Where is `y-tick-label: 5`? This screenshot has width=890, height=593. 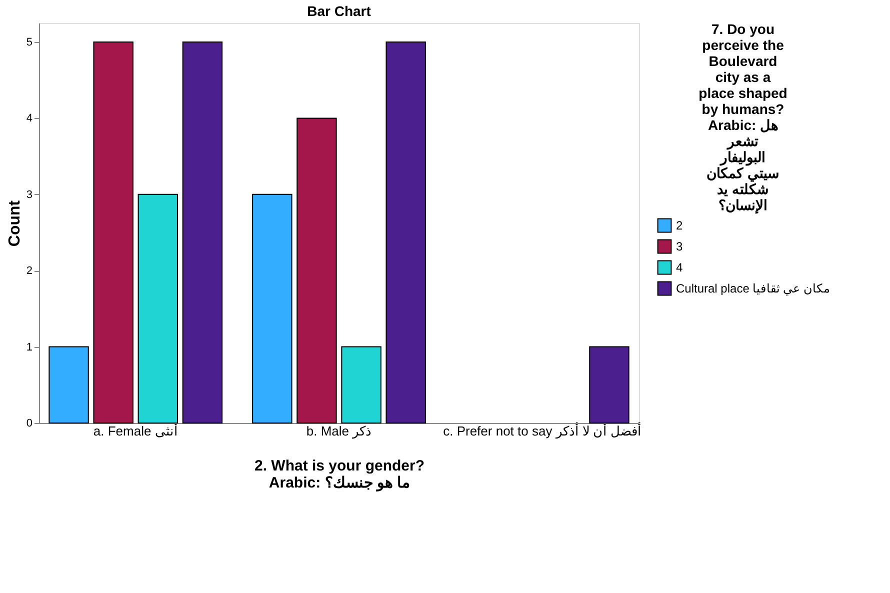 y-tick-label: 5 is located at coordinates (29, 42).